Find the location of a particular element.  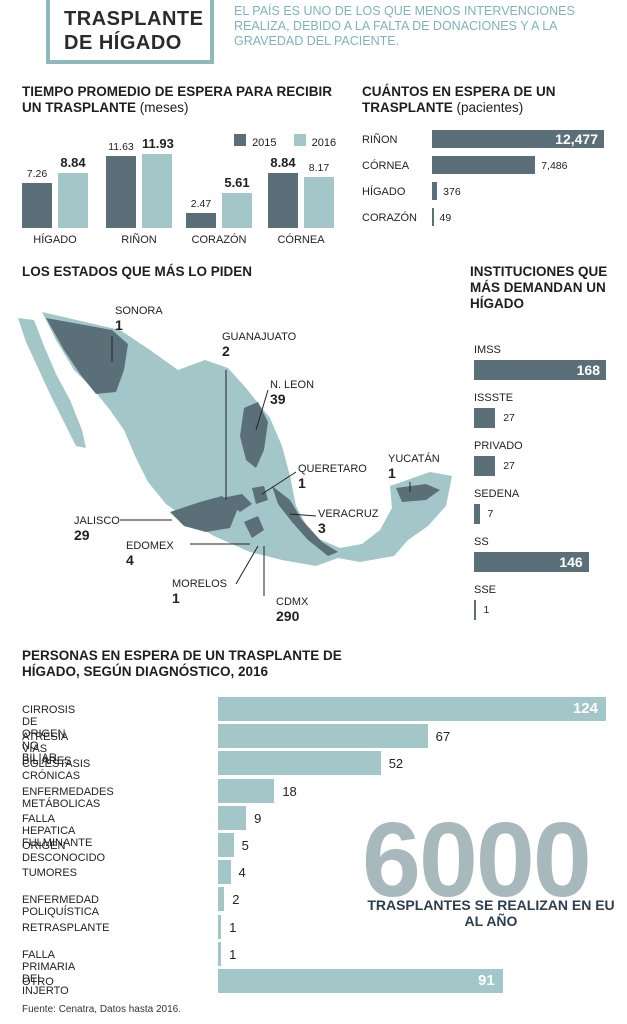

diagnosis-label: FALLA HEPATICA FULMINANTE is located at coordinates (57, 830).